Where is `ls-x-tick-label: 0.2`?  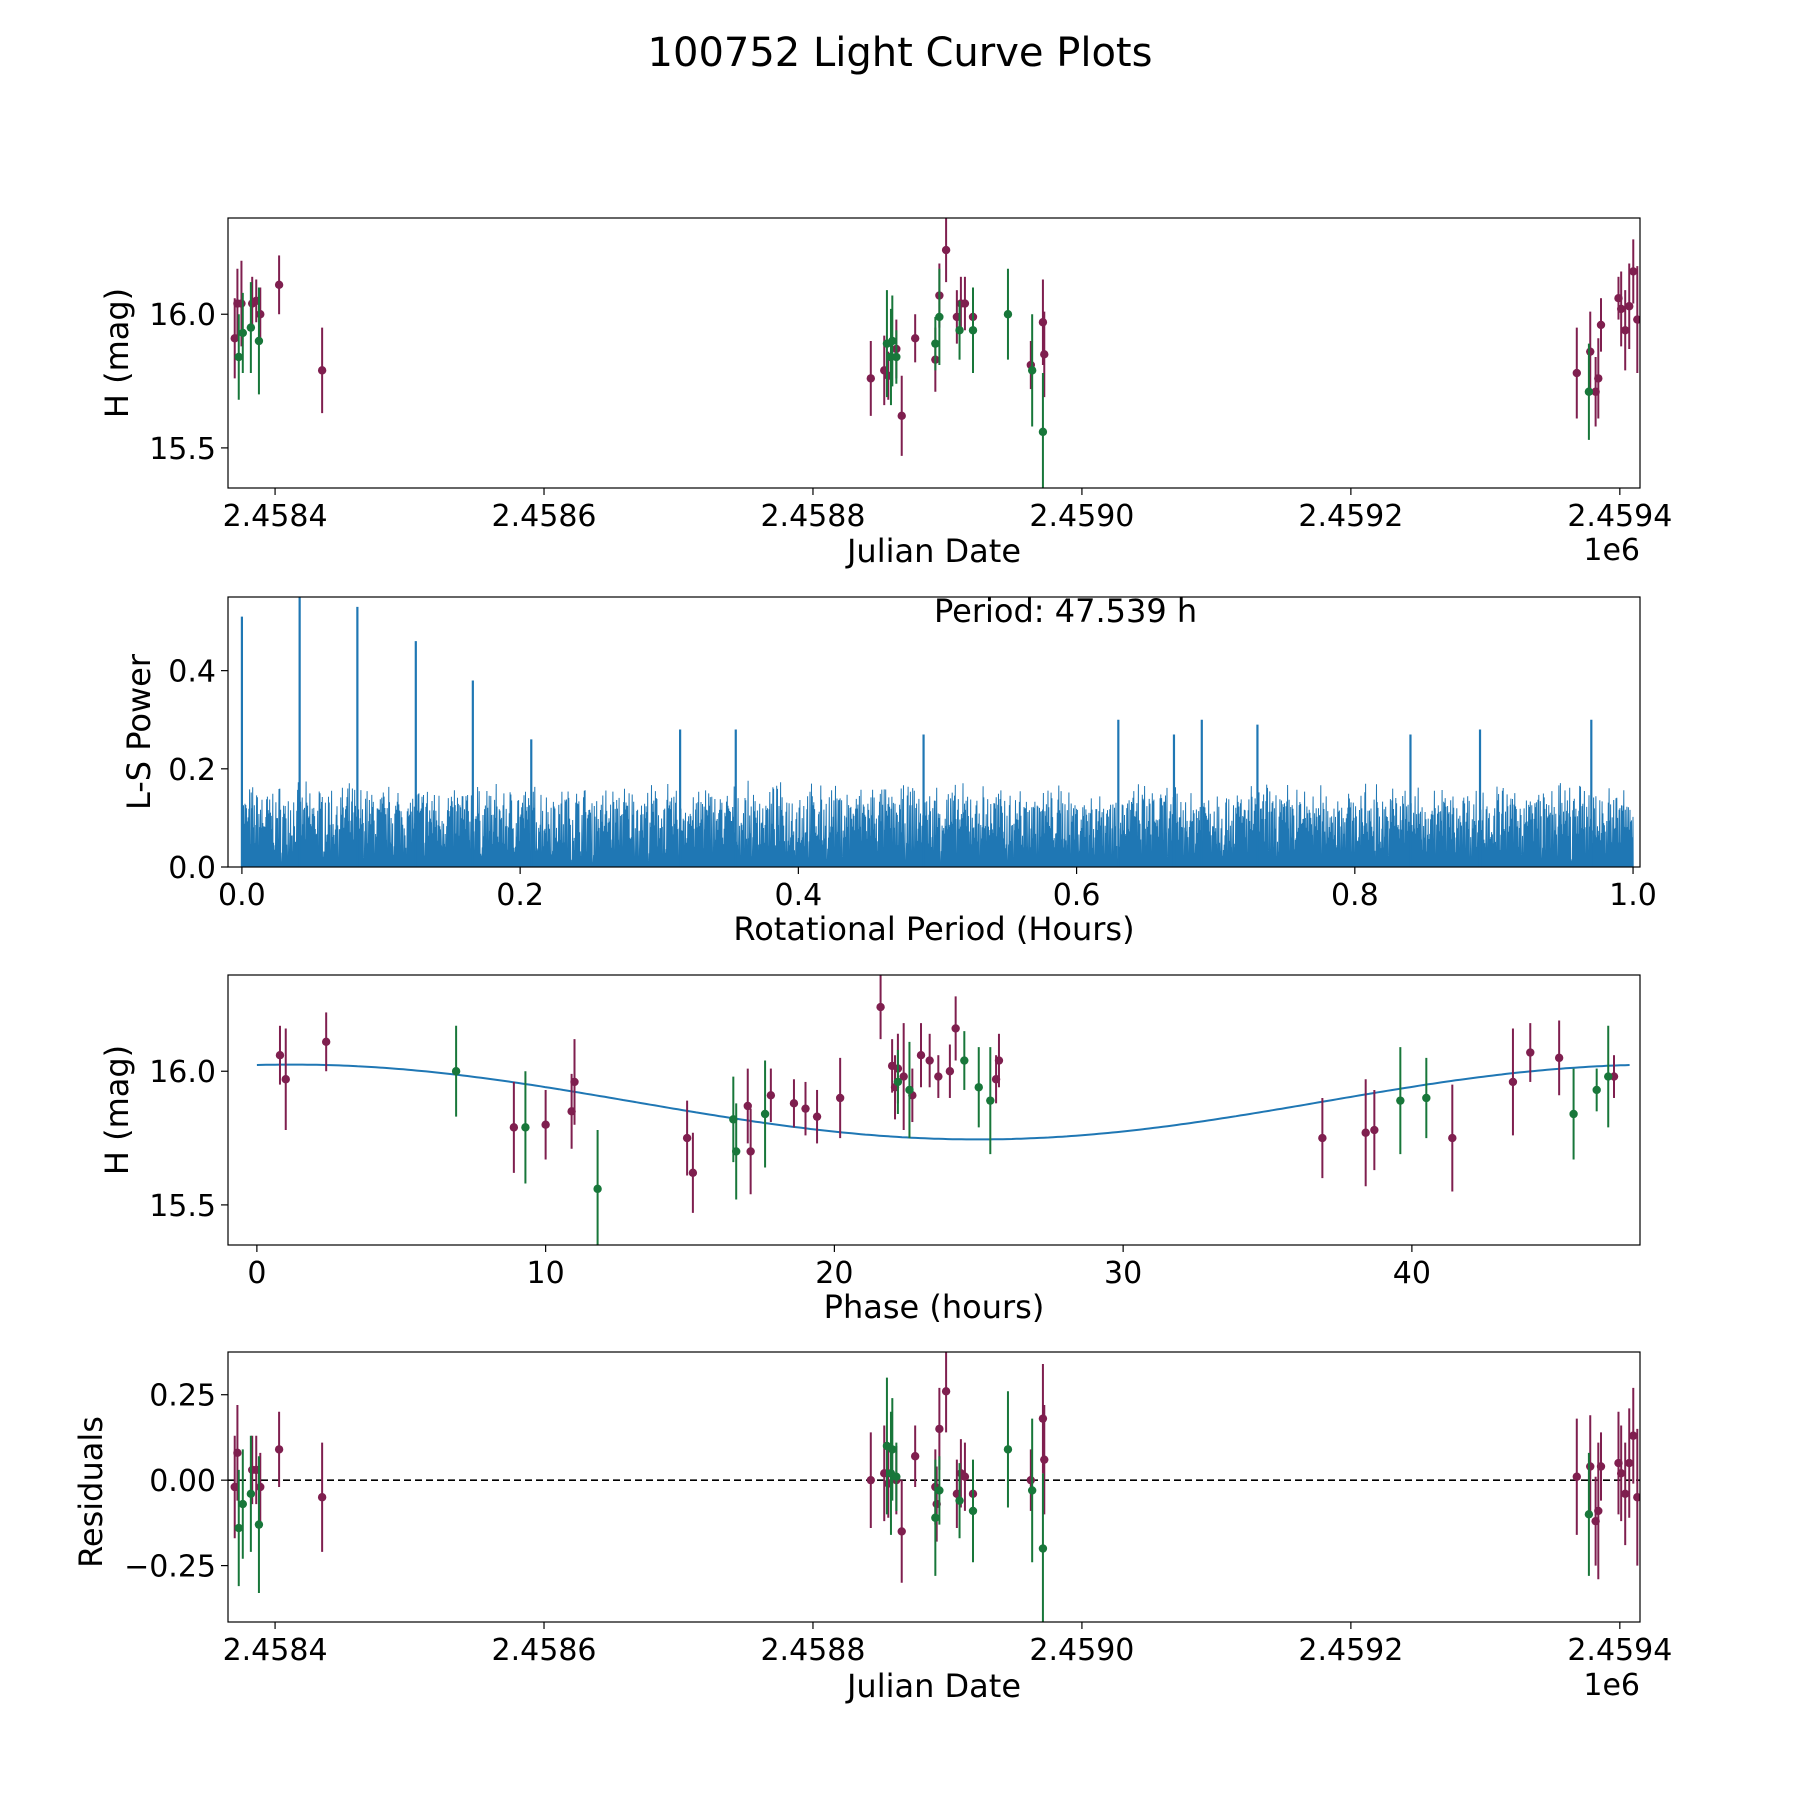
ls-x-tick-label: 0.2 is located at coordinates (520, 895).